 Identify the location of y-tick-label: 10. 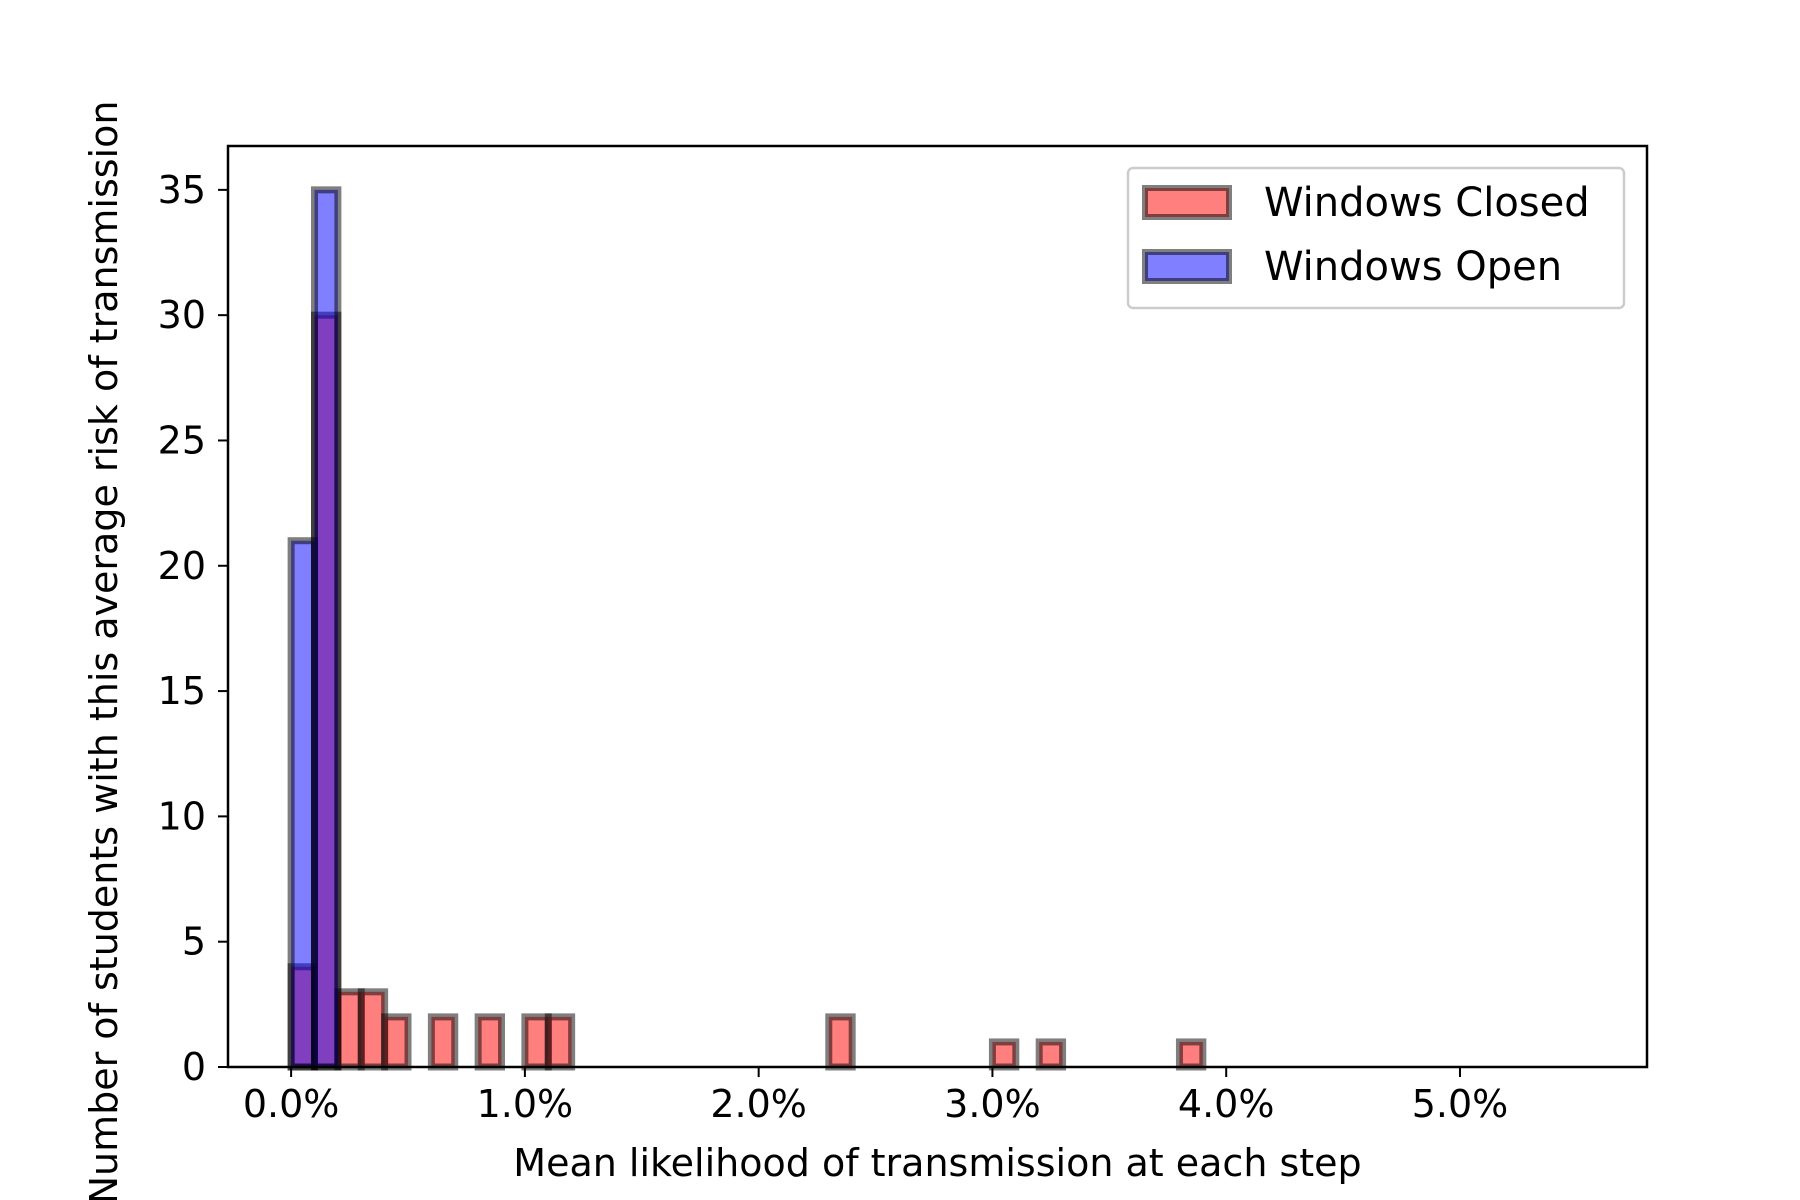
(182, 816).